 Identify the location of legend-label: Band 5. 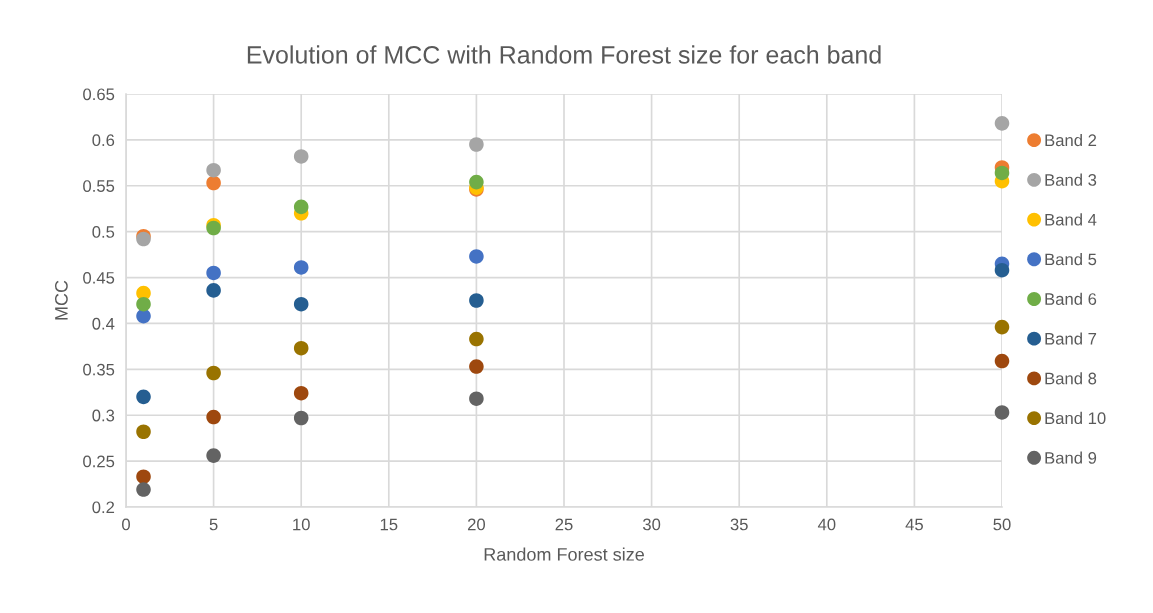
(1071, 259).